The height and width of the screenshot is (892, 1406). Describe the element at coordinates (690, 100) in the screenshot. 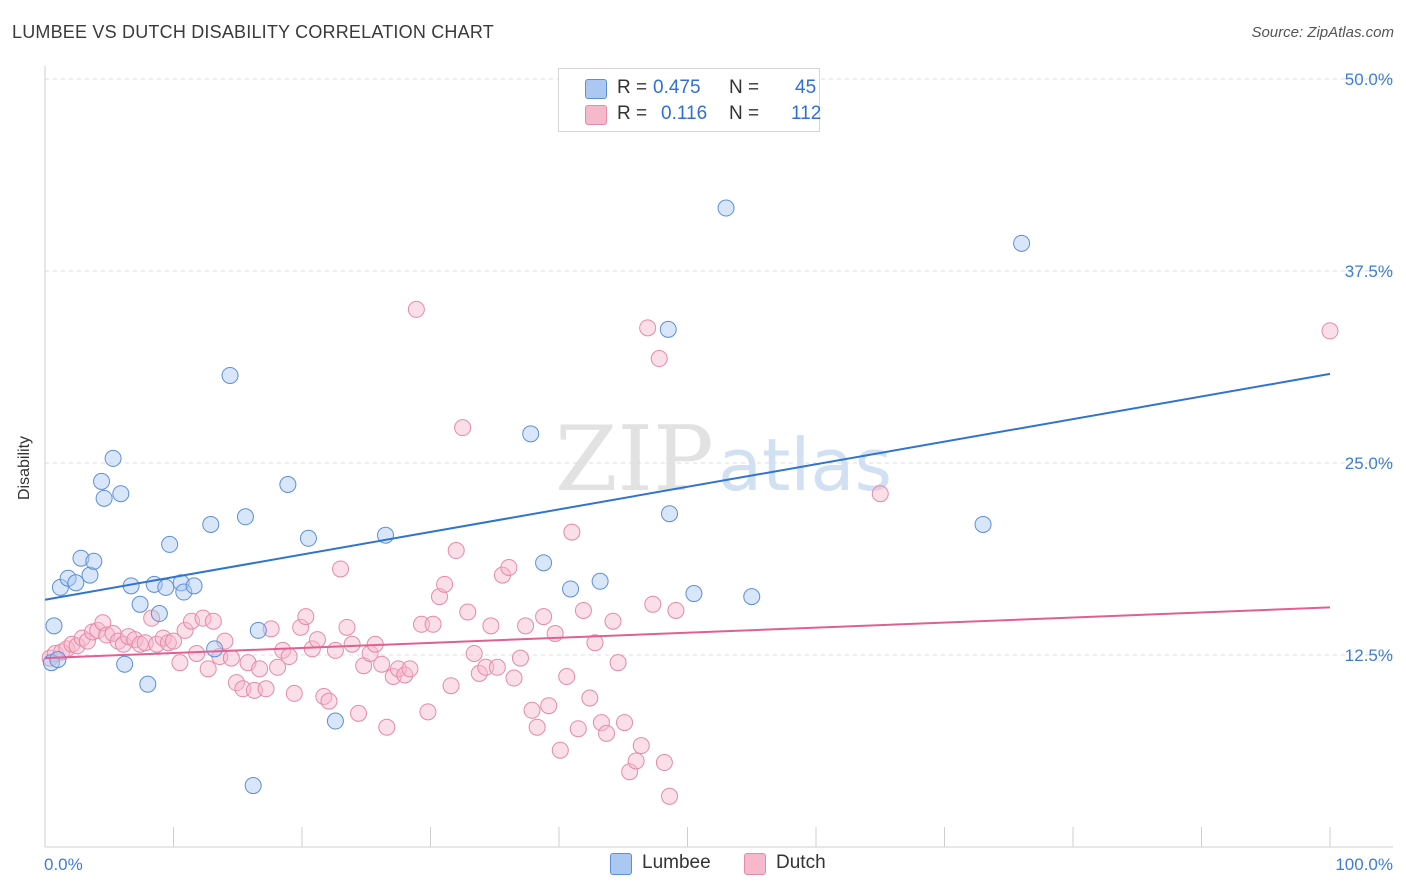

I see `correlation-legend: R = 0.475 N = 45 R = 0.116 N = 112` at that location.